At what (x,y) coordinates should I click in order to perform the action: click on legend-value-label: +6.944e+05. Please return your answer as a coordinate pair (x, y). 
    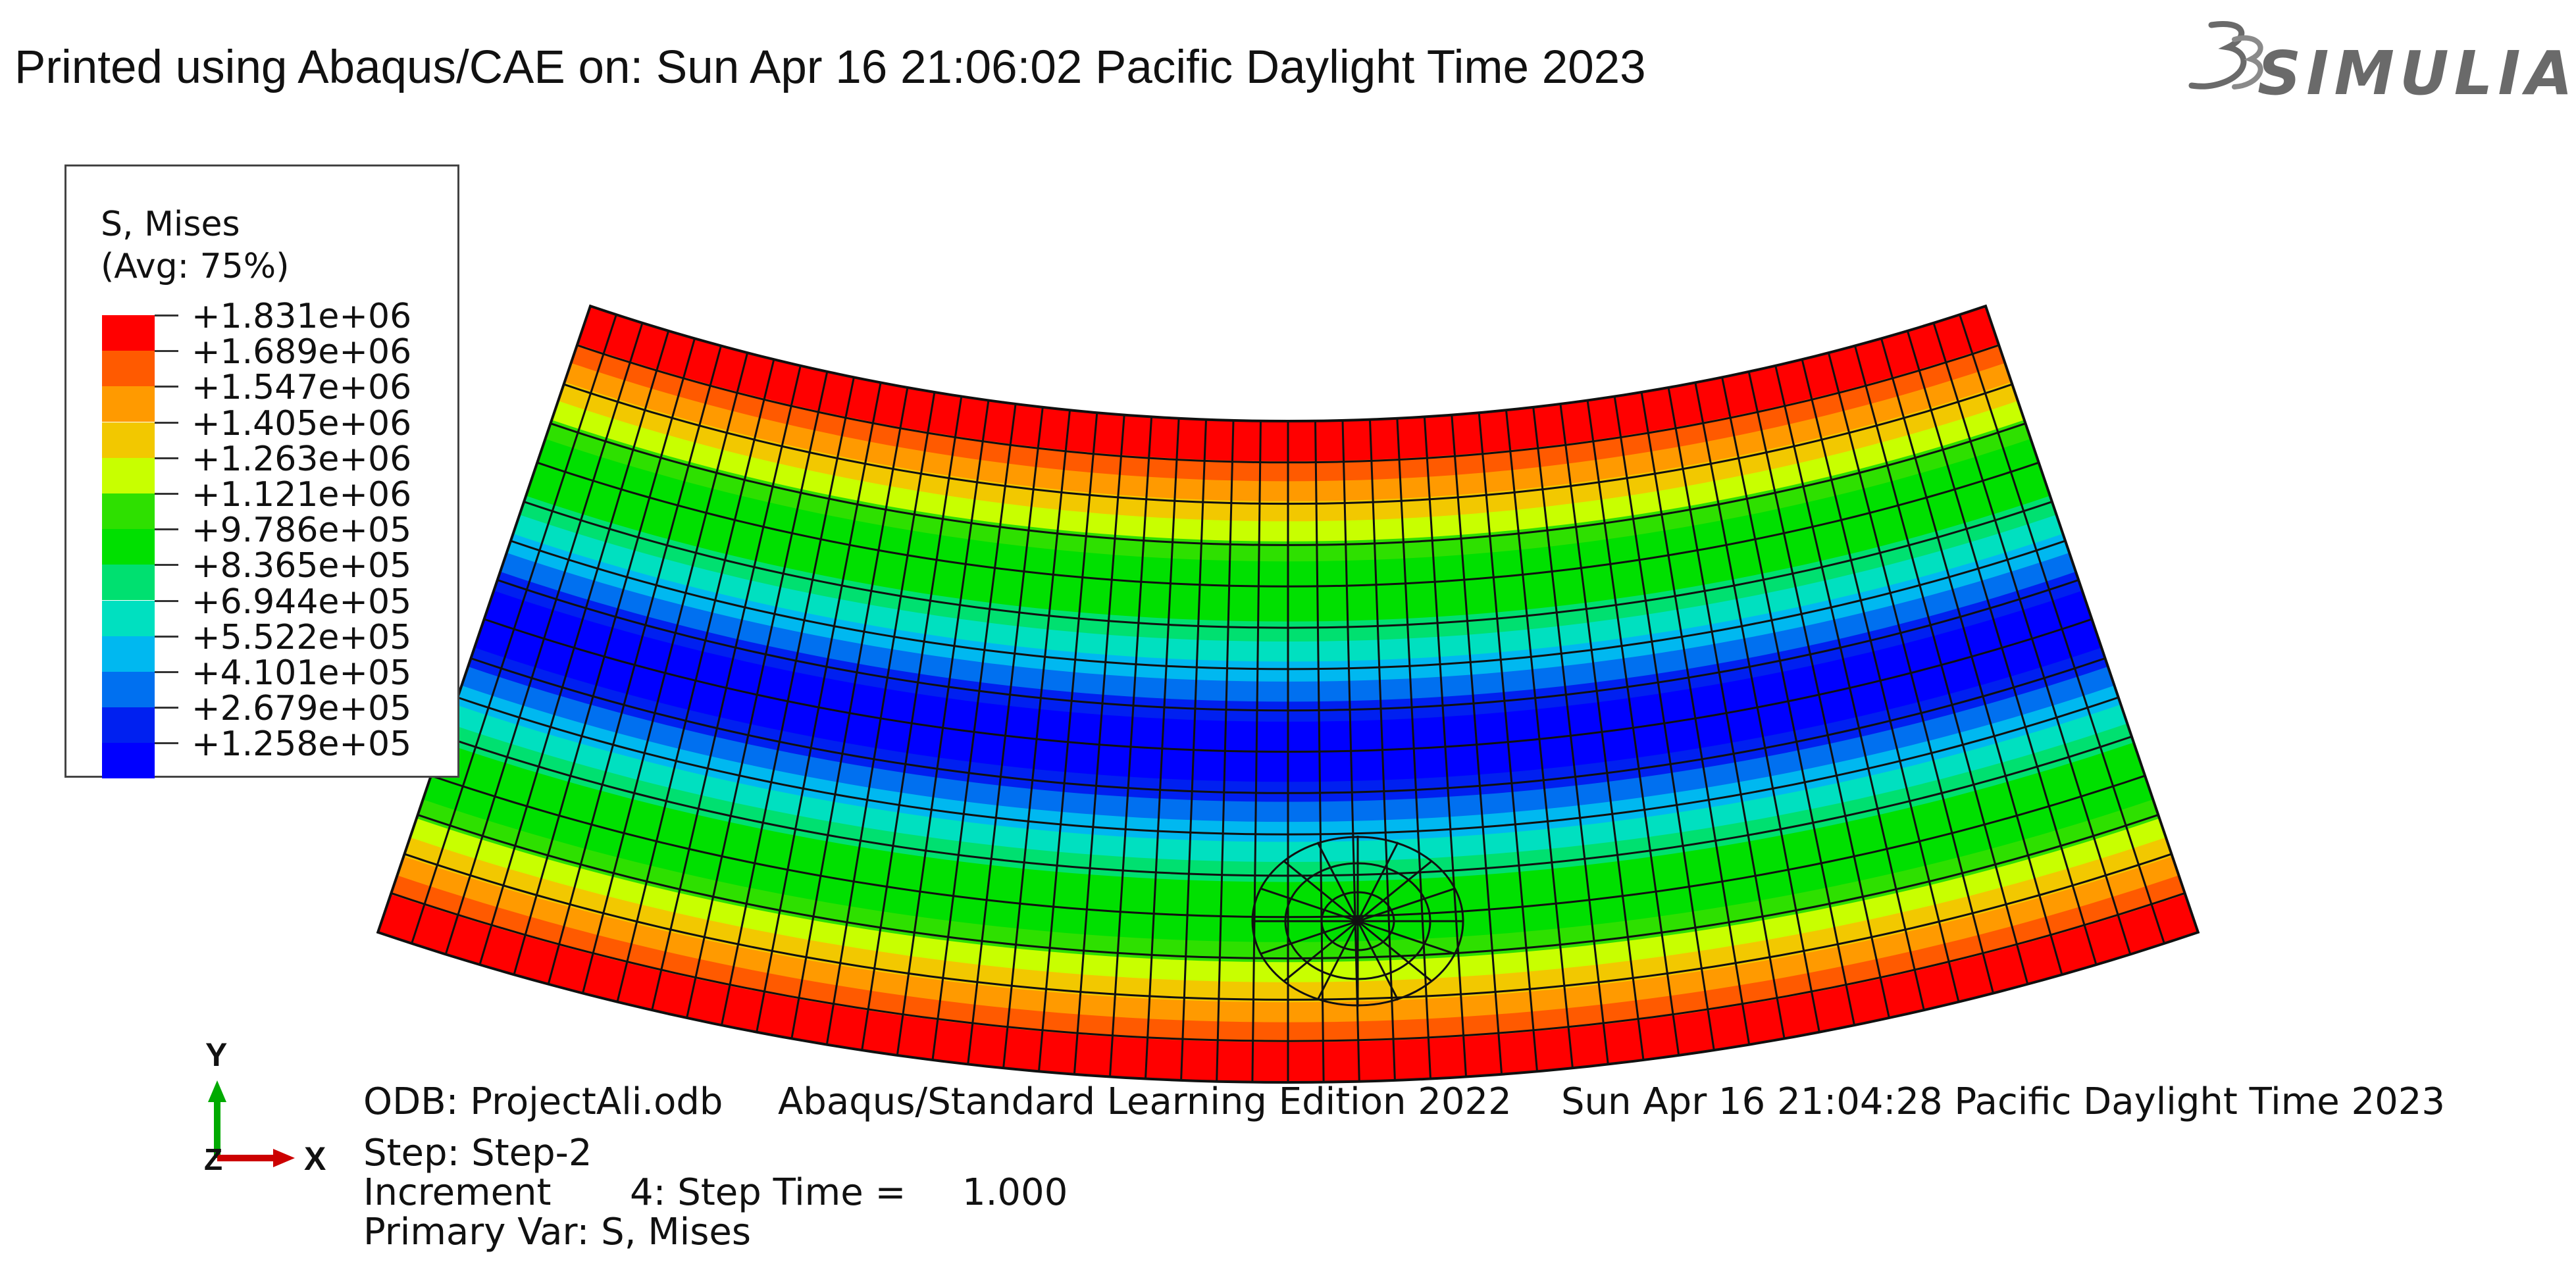
    Looking at the image, I should click on (302, 602).